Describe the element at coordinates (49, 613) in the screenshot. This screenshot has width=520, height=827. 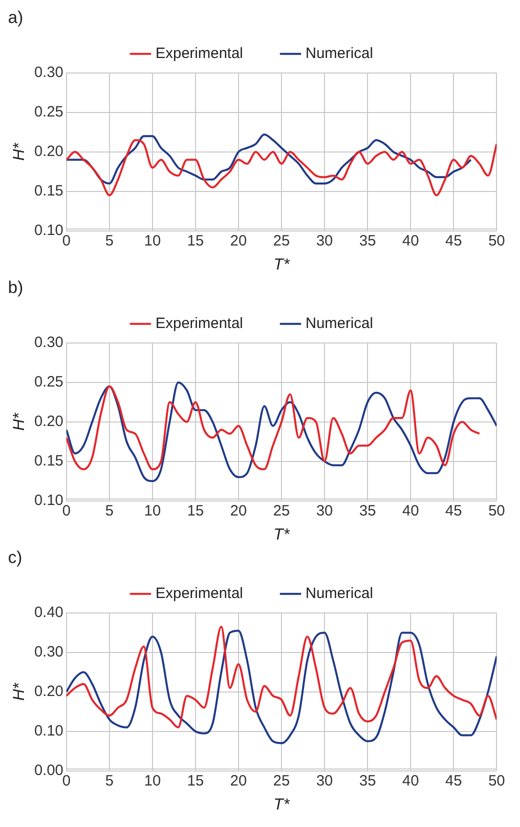
I see `y-tick-label: 0.40` at that location.